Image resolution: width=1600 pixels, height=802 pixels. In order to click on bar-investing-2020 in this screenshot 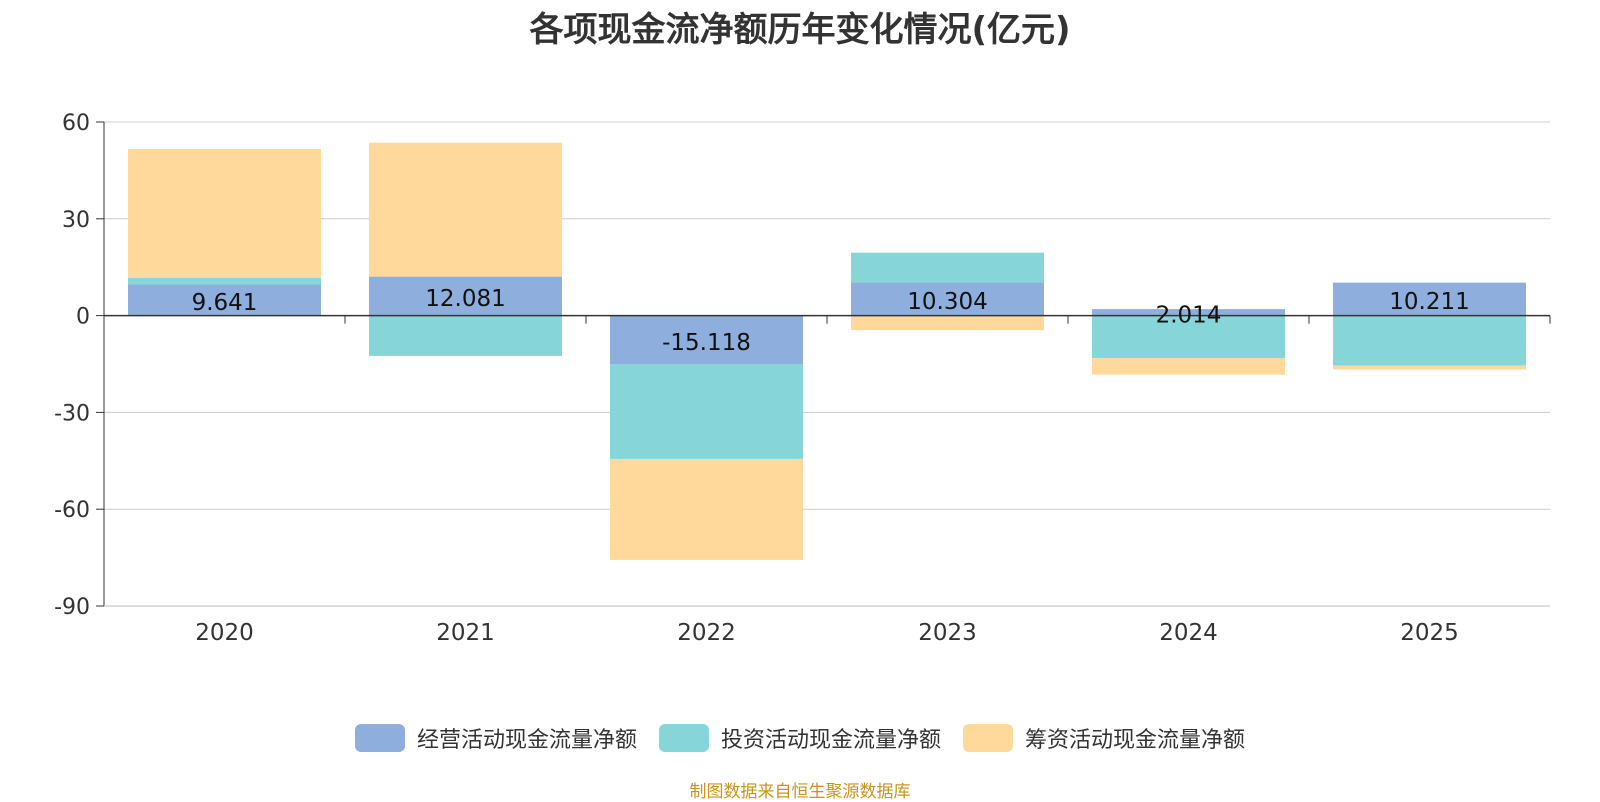, I will do `click(224, 281)`.